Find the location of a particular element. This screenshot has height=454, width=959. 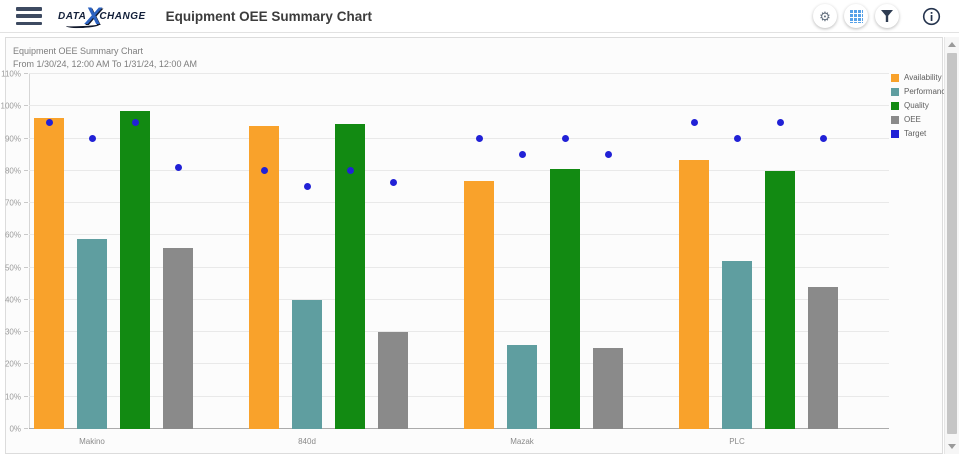

y-axis-label-50: 50% is located at coordinates (12, 268).